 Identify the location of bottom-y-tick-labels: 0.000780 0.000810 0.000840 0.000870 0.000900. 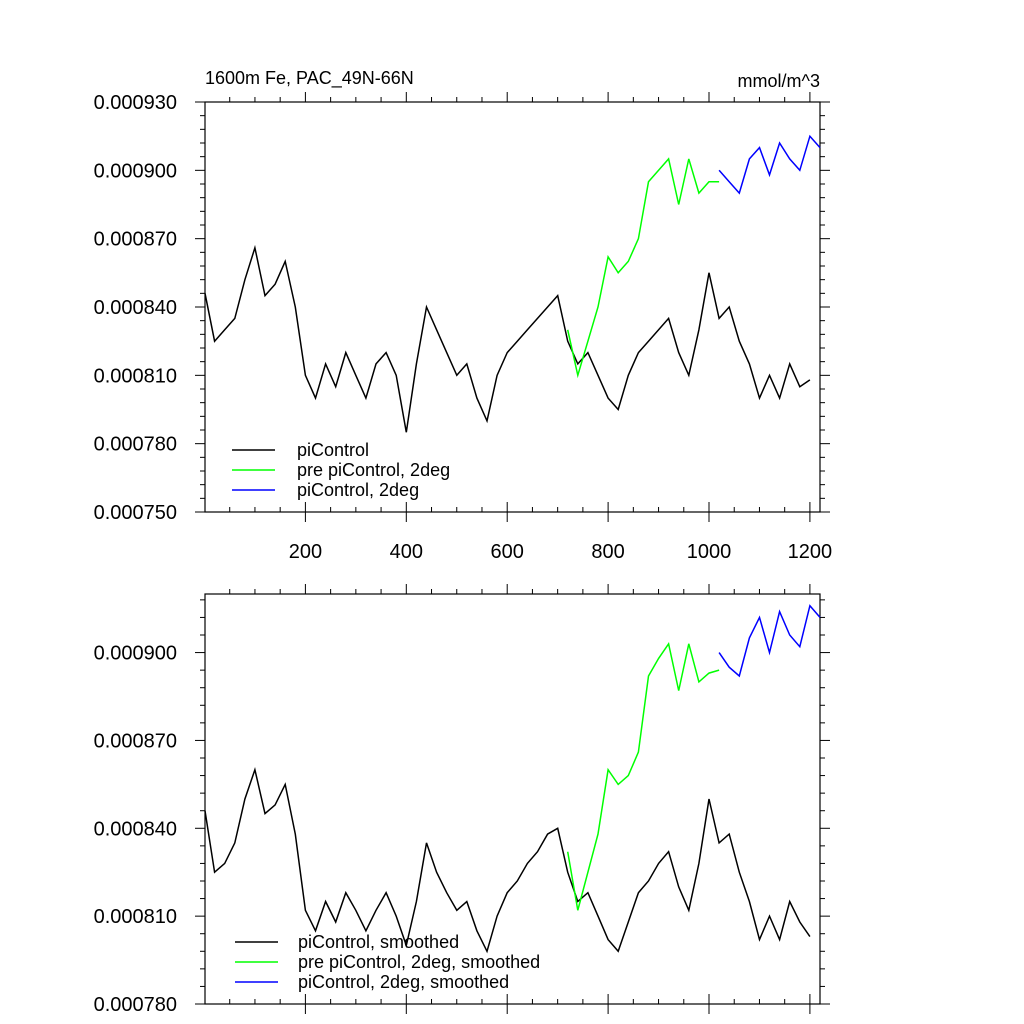
(135, 829).